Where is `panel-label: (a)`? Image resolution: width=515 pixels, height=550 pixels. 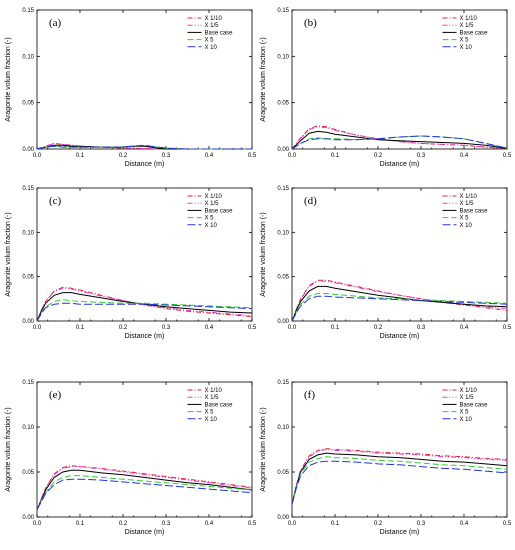 panel-label: (a) is located at coordinates (55, 23).